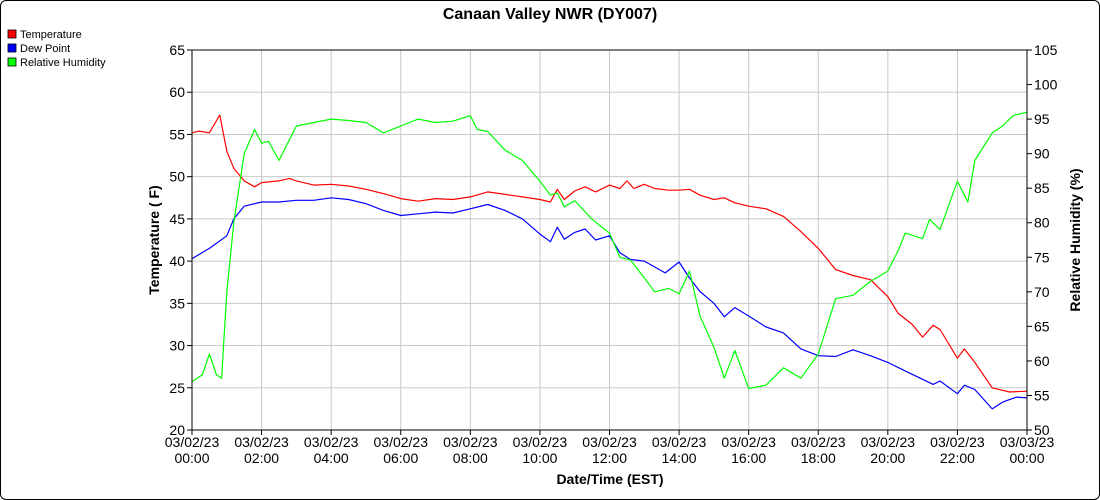 This screenshot has height=500, width=1100. I want to click on y-right-tick-label: 65, so click(1042, 326).